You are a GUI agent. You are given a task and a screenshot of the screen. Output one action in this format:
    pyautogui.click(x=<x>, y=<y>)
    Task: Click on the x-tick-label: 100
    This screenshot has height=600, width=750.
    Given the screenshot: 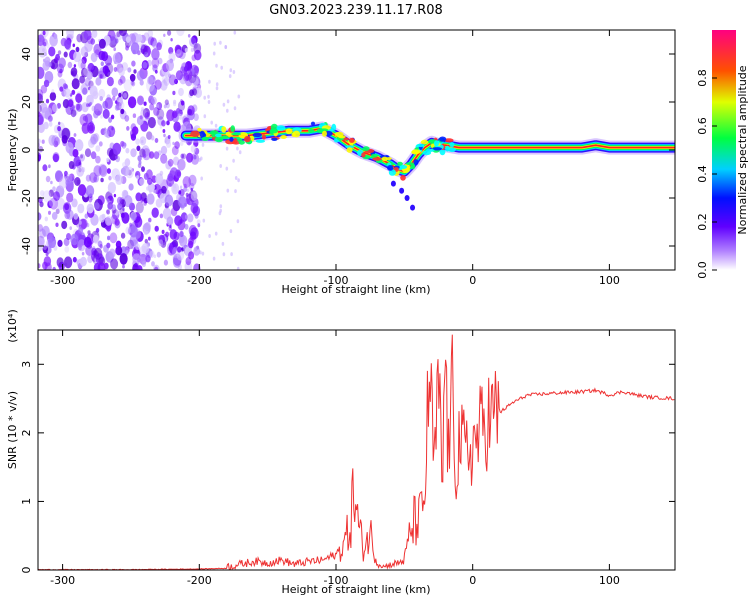 What is the action you would take?
    pyautogui.click(x=609, y=580)
    